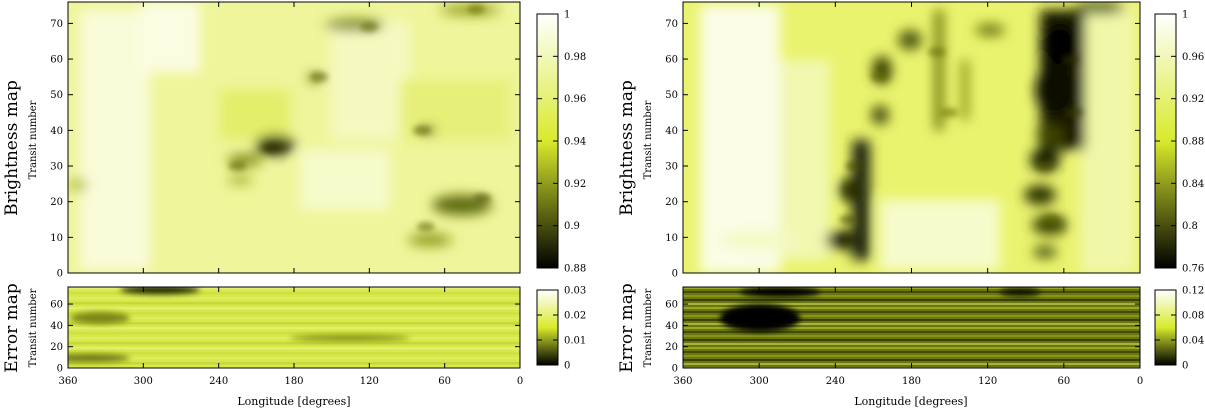 The height and width of the screenshot is (410, 1205). What do you see at coordinates (627, 328) in the screenshot?
I see `right-error-title: Error map` at bounding box center [627, 328].